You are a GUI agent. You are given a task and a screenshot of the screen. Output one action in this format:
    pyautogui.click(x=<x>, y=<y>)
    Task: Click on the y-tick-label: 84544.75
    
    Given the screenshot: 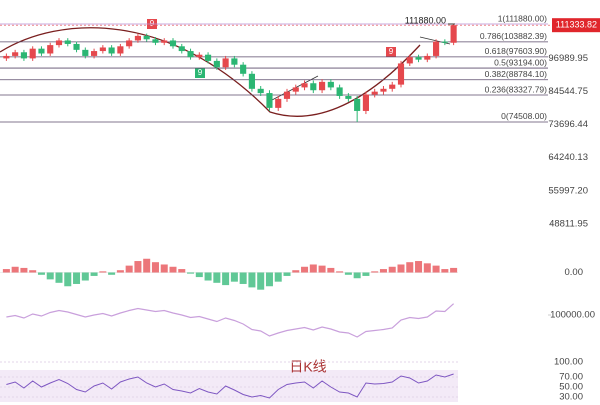 What is the action you would take?
    pyautogui.click(x=568, y=91)
    